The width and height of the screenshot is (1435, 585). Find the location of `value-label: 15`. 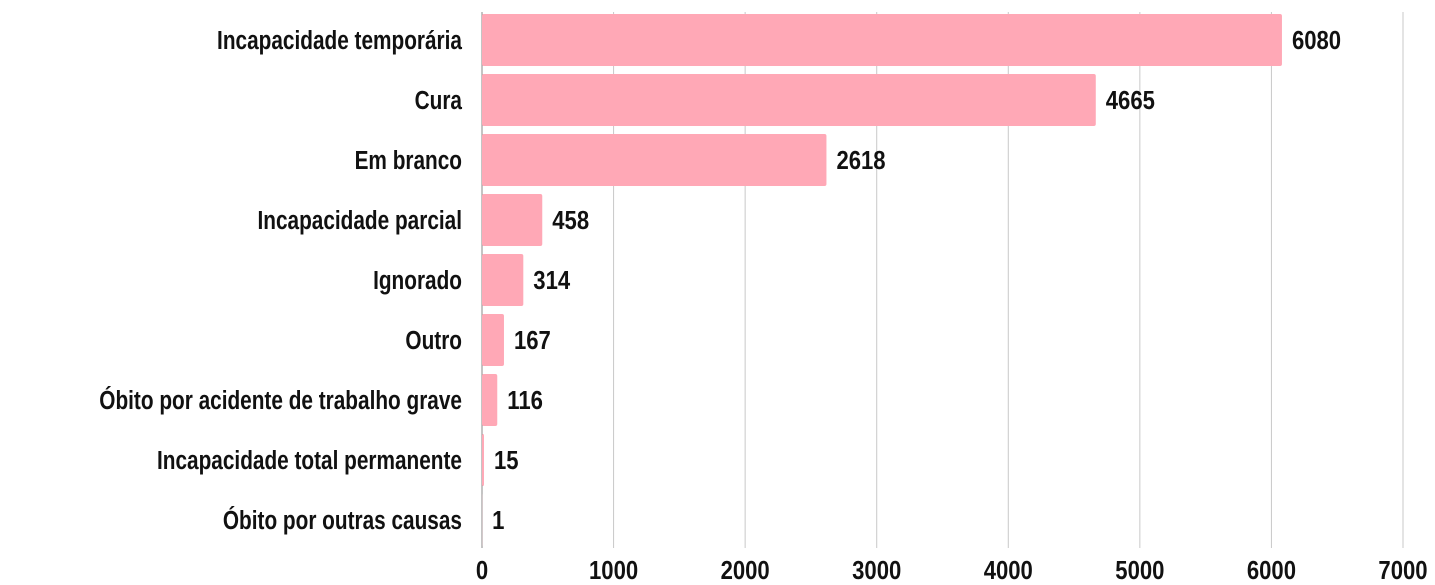

value-label: 15 is located at coordinates (506, 460).